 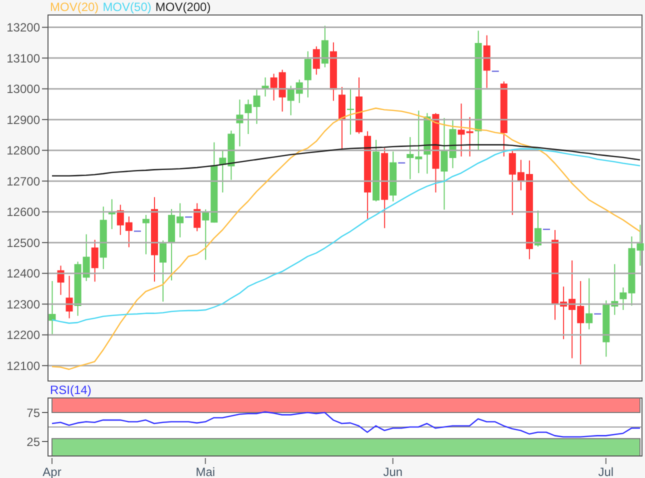 What do you see at coordinates (23, 151) in the screenshot?
I see `y-tick-label: 12800` at bounding box center [23, 151].